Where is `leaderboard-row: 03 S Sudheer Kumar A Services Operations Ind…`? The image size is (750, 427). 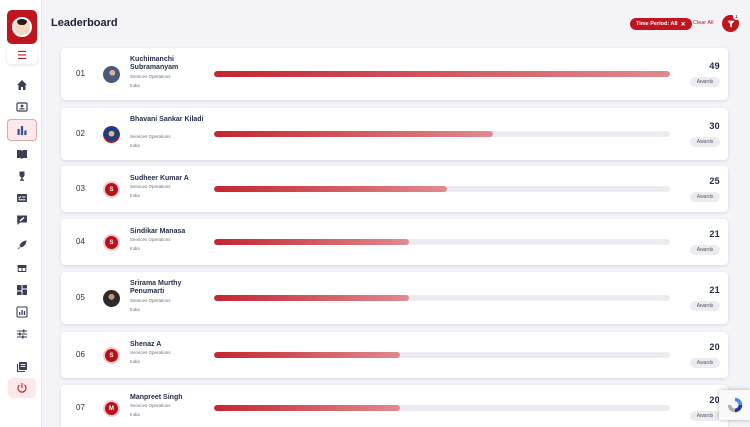 leaderboard-row: 03 S Sudheer Kumar A Services Operations Ind… is located at coordinates (394, 189).